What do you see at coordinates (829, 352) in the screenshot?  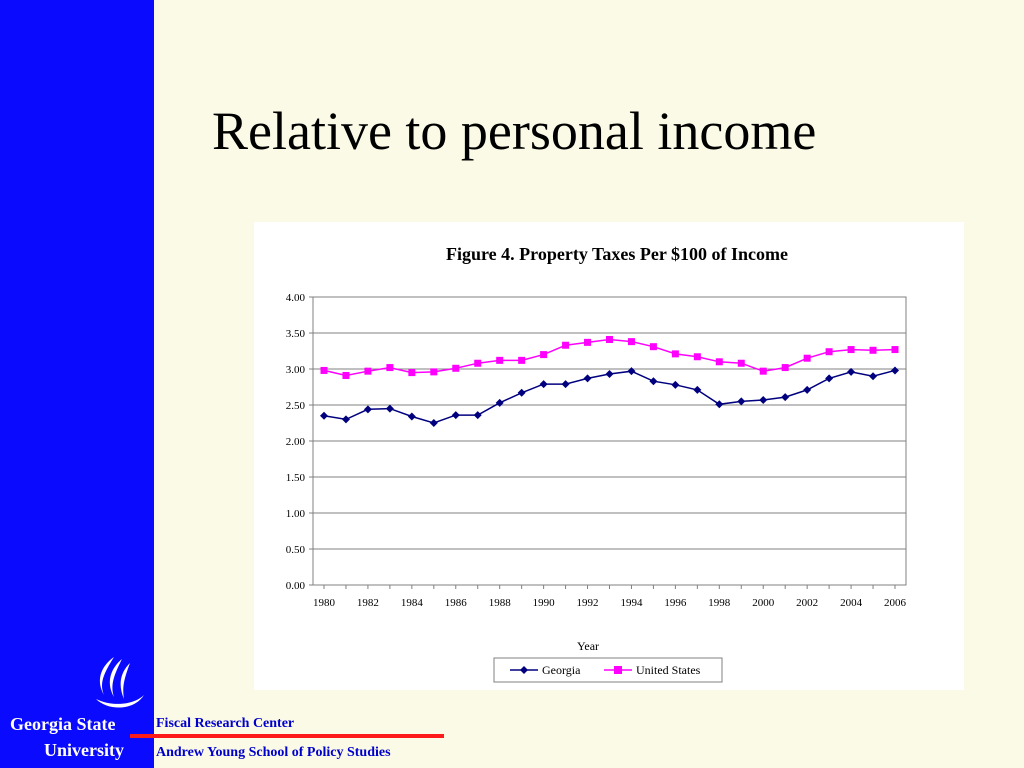 I see `point-united-states-2003` at bounding box center [829, 352].